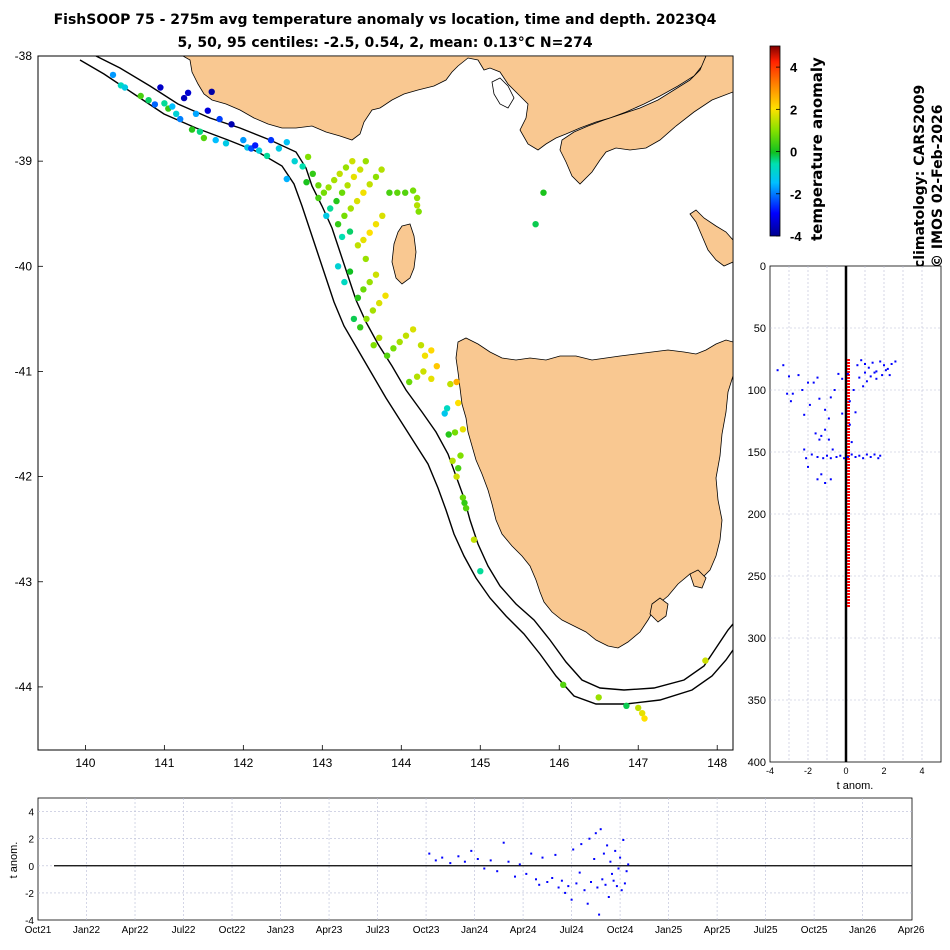  I want to click on ts-x-tick-label: Apr24, so click(523, 930).